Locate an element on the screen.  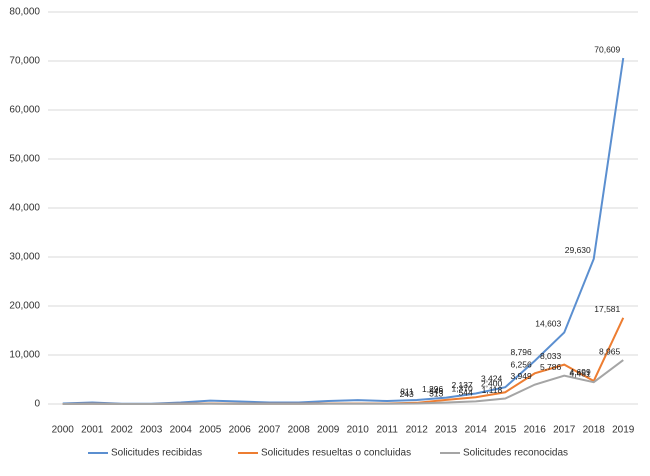
x-tick-label: 2009 is located at coordinates (328, 430).